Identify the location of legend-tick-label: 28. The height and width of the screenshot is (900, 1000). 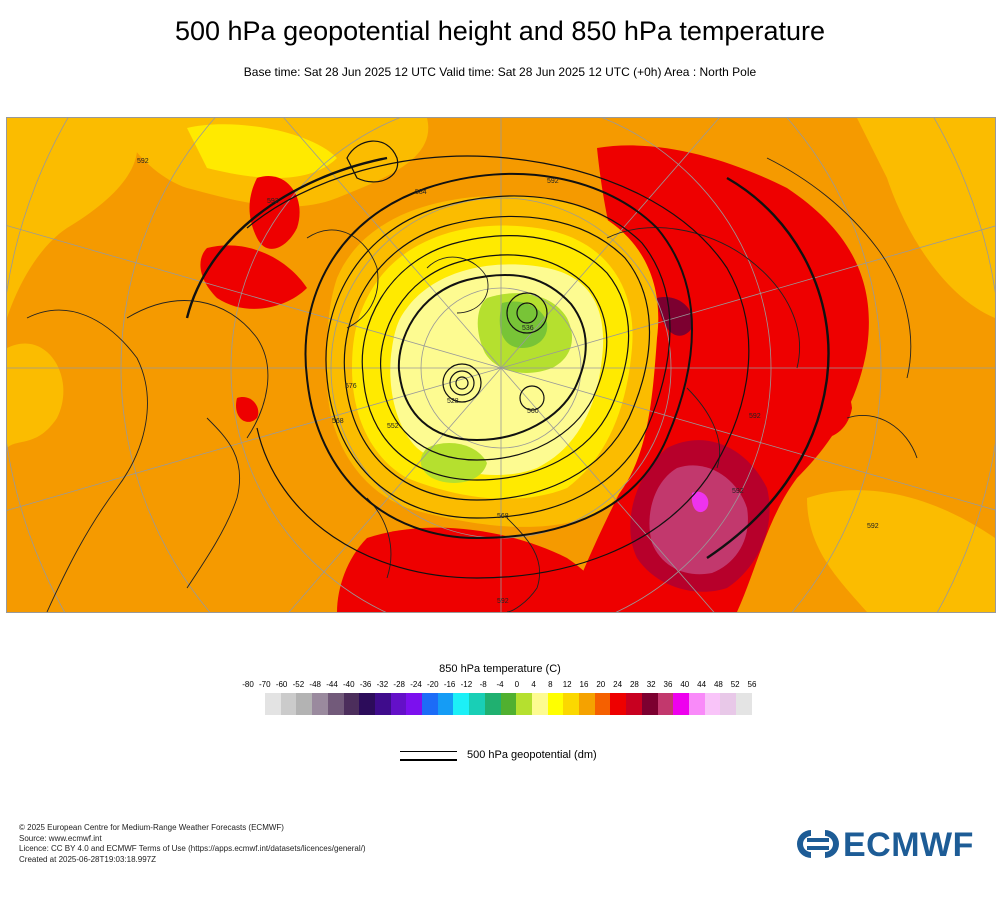
(634, 684).